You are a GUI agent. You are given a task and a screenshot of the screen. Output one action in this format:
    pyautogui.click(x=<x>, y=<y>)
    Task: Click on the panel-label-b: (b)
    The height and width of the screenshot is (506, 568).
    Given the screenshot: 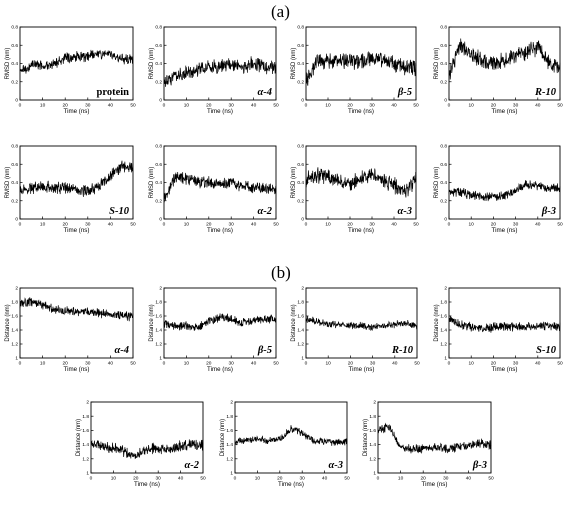 What is the action you would take?
    pyautogui.click(x=281, y=272)
    